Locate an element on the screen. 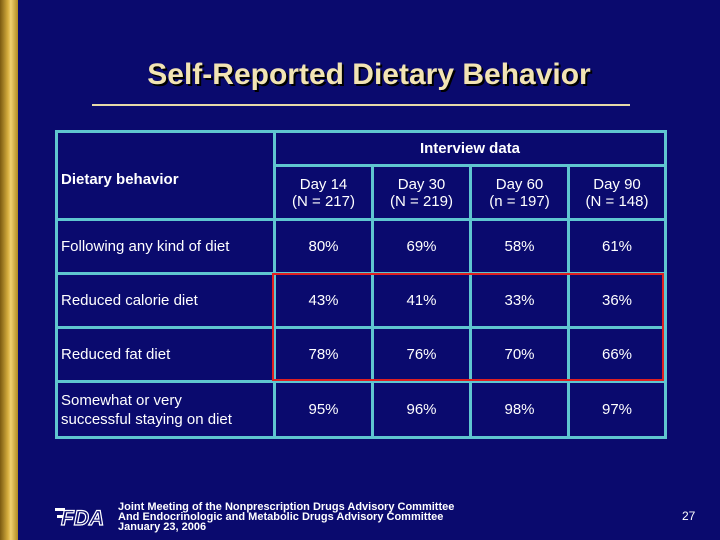 This screenshot has width=720, height=540. column-header-day14: Day 14 (N = 217) is located at coordinates (323, 192).